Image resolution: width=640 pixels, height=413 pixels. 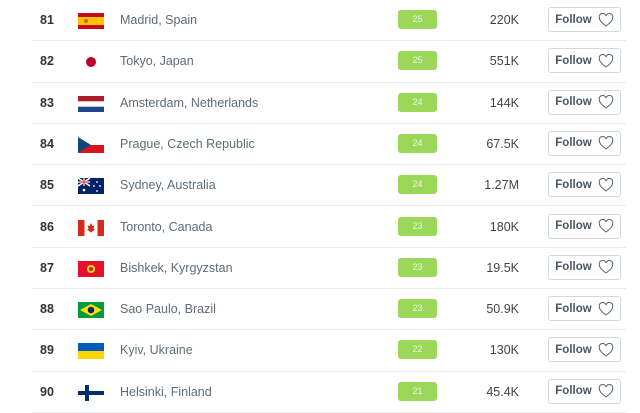 What do you see at coordinates (91, 21) in the screenshot?
I see `spain-flag-icon` at bounding box center [91, 21].